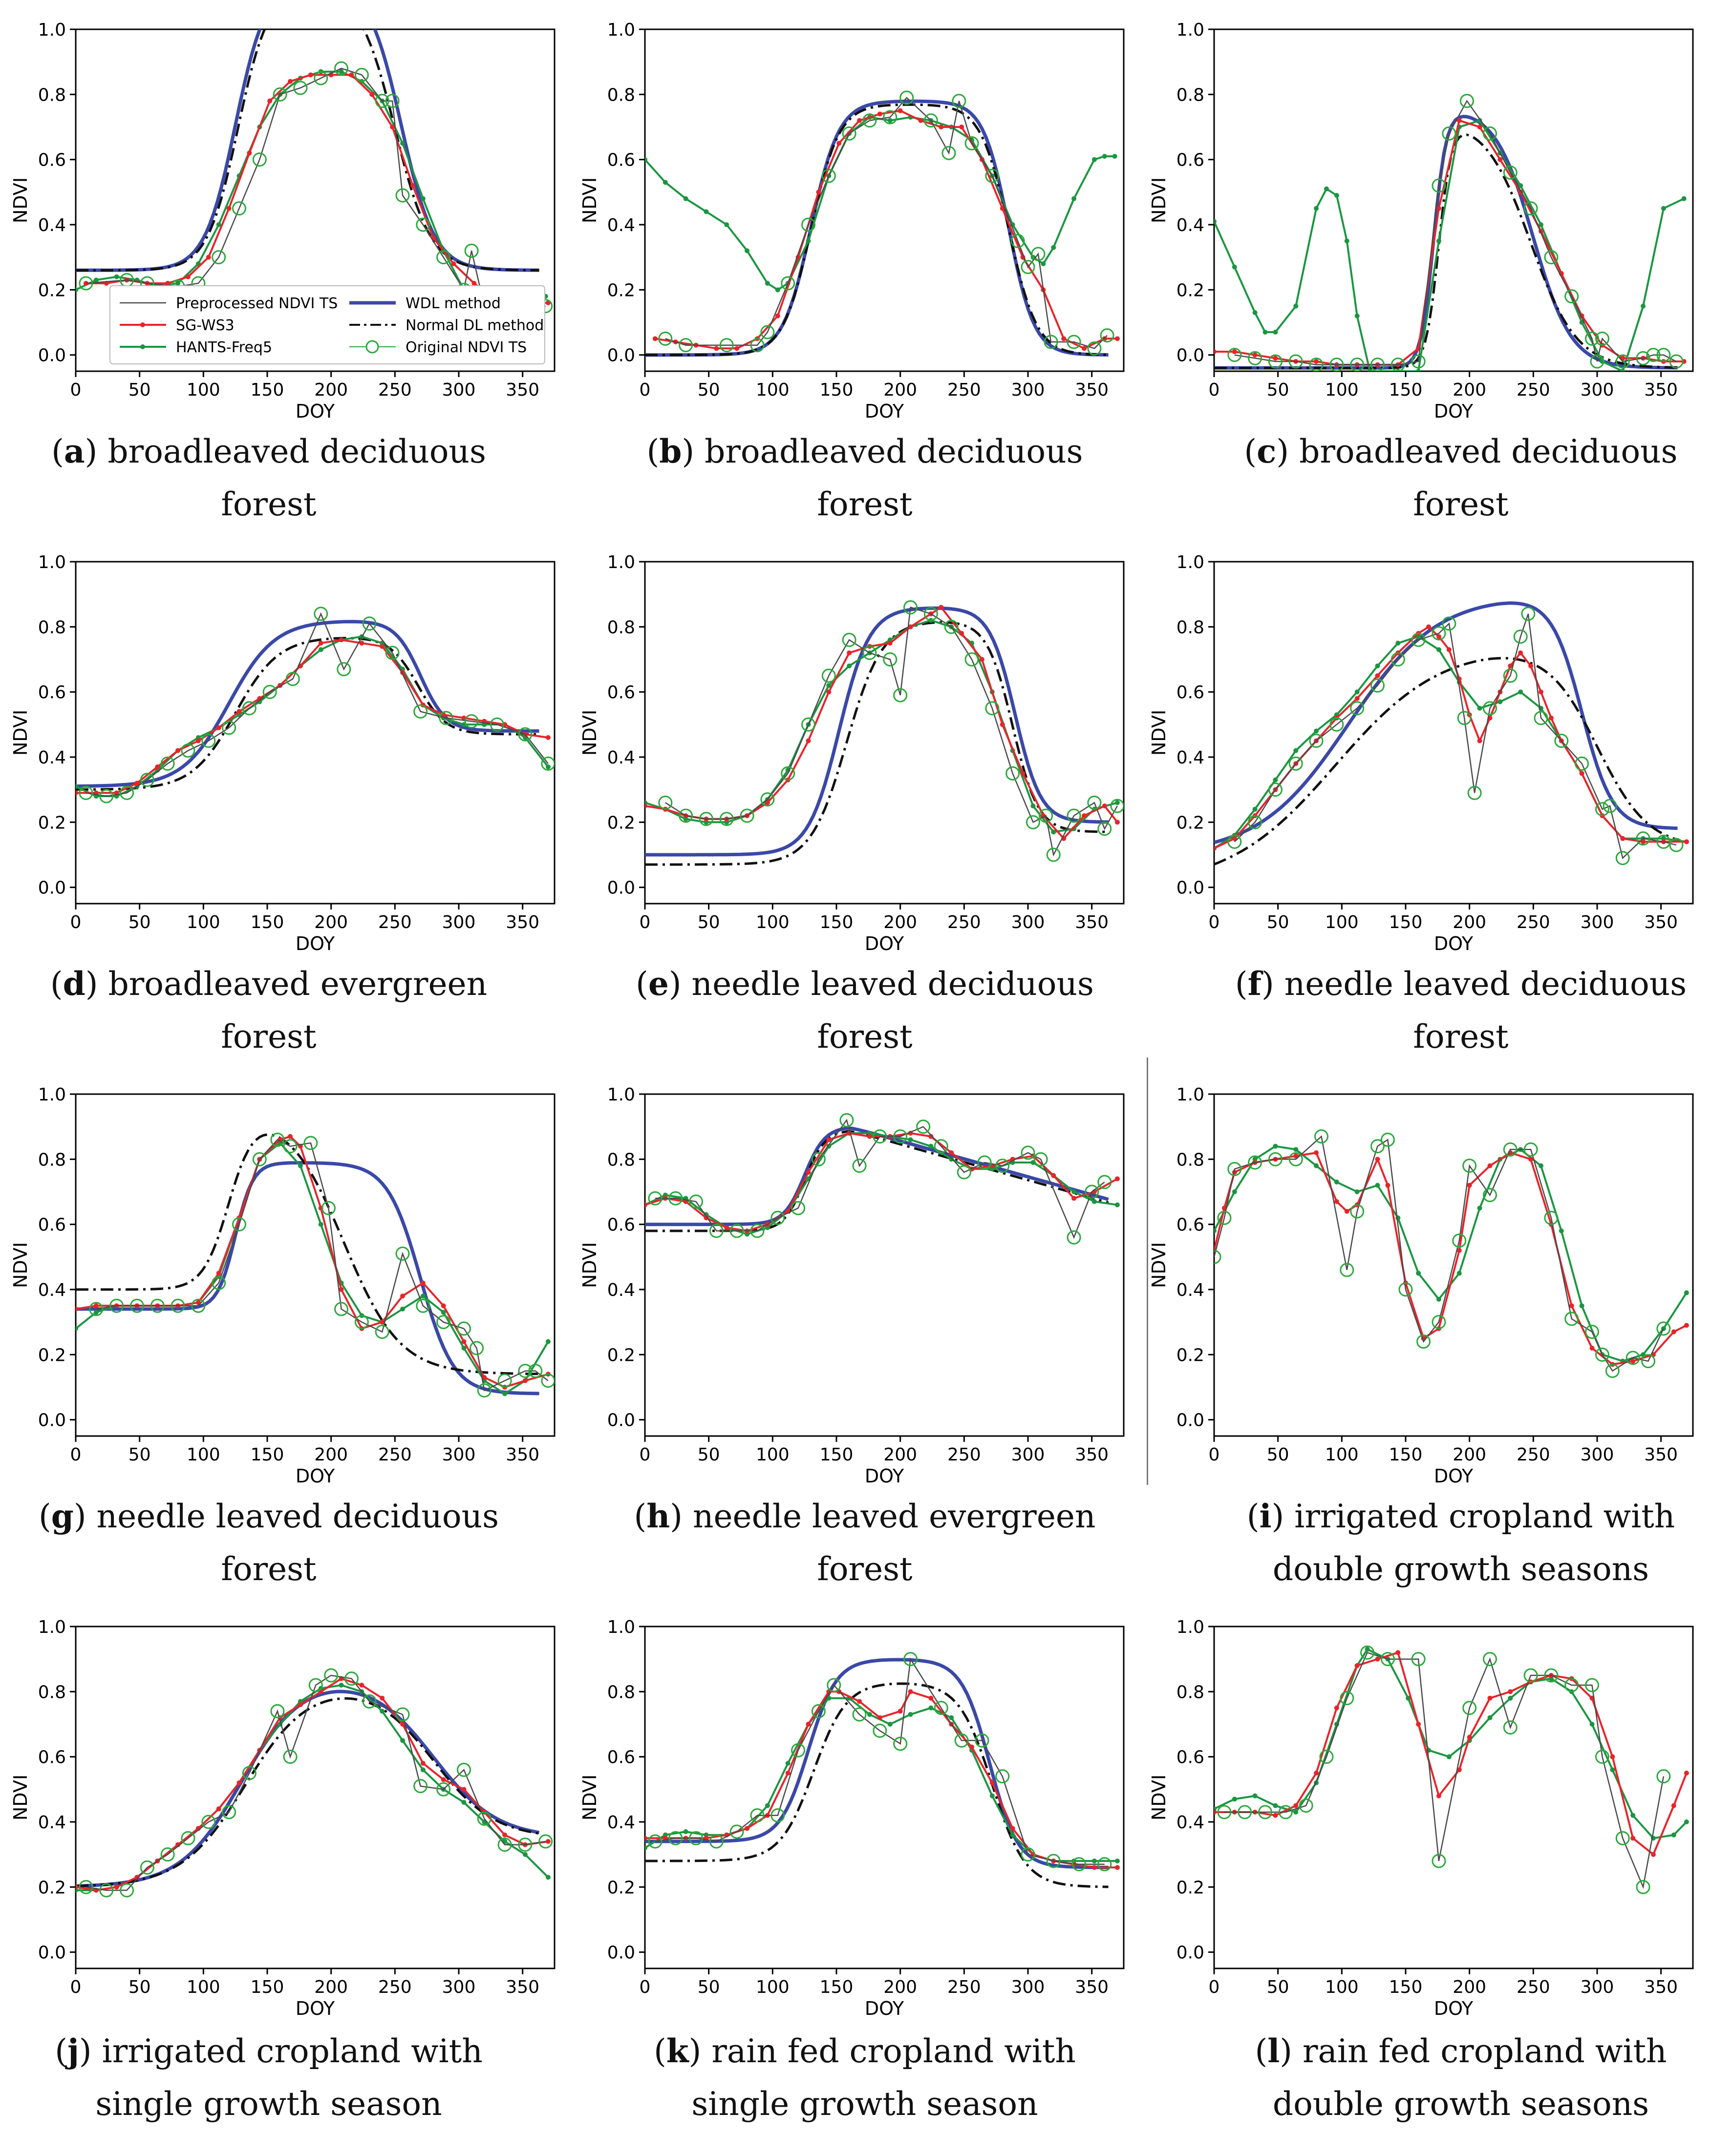 This screenshot has height=2156, width=1732. Describe the element at coordinates (224, 348) in the screenshot. I see `legend-label-hants: HANTS-Freq5` at that location.